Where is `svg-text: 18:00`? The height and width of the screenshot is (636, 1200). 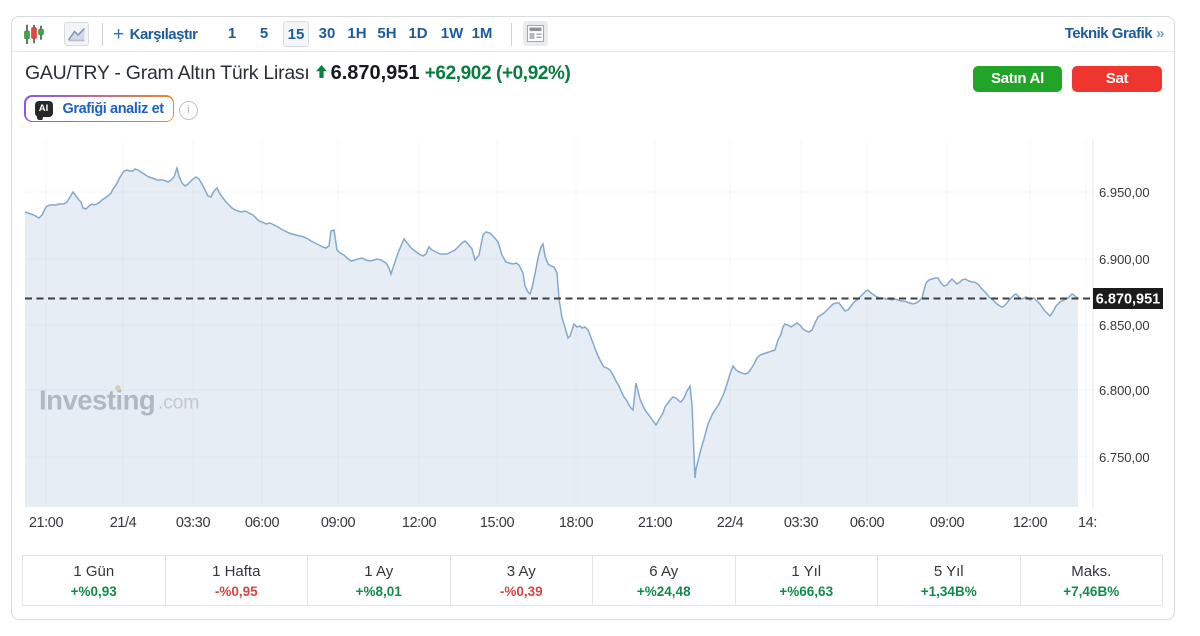 svg-text: 18:00 is located at coordinates (576, 522).